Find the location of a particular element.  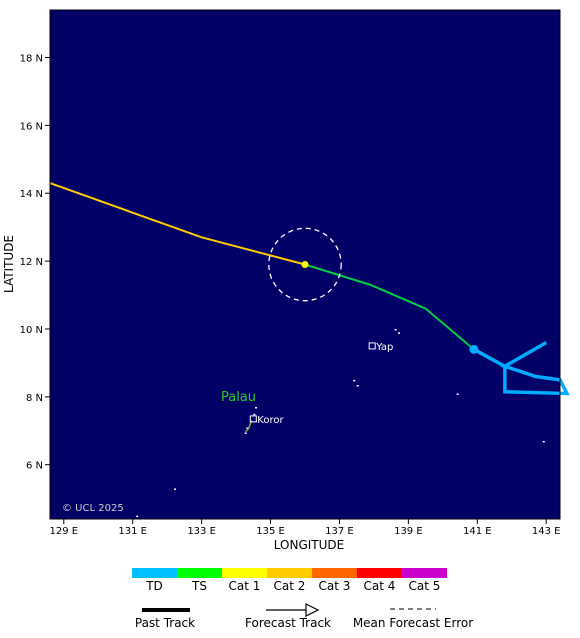

longitude-ticks: 129 E 131 E 133 E 135 E 137 E 139 E 141 E 143 E is located at coordinates (305, 528).